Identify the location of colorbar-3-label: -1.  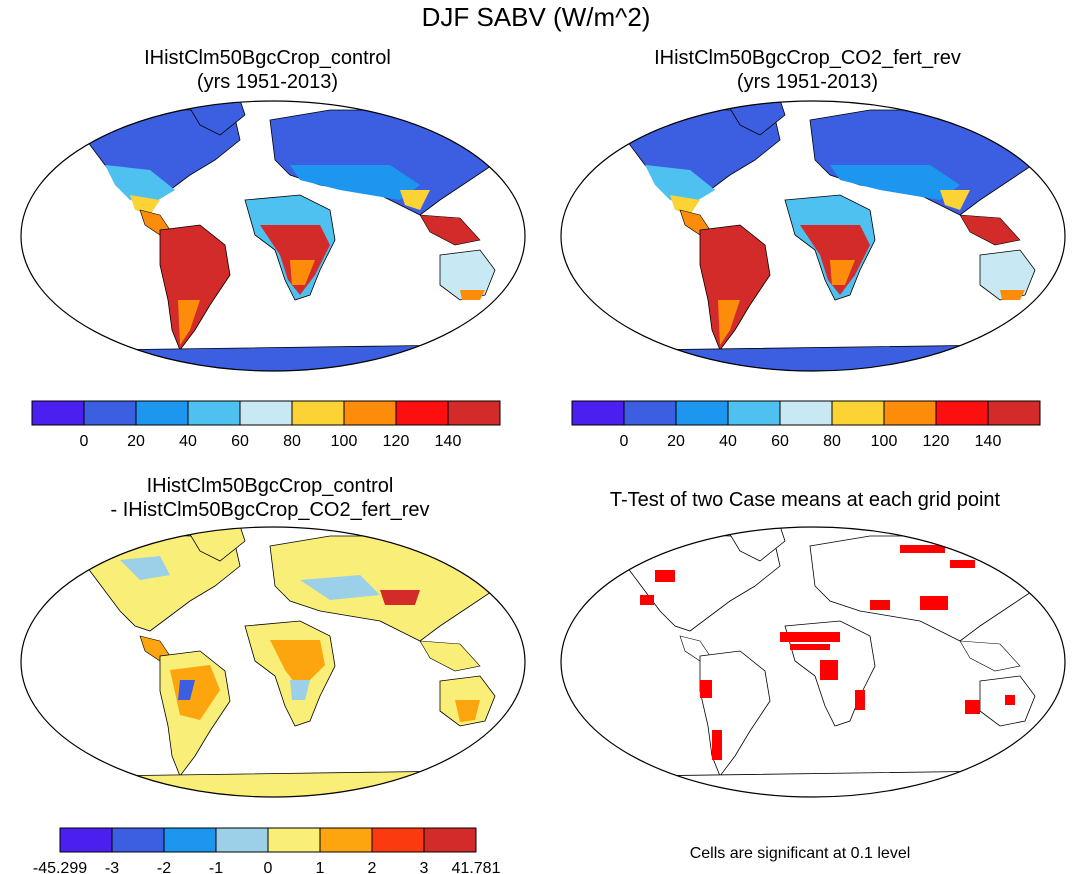
(216, 867).